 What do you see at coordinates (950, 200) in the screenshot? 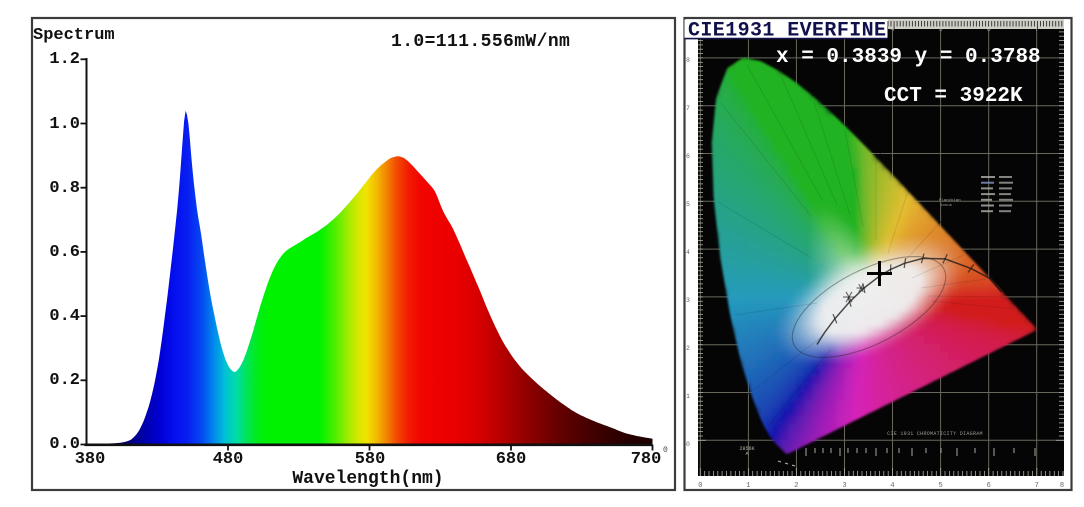
I see `svg-text: Planckian` at bounding box center [950, 200].